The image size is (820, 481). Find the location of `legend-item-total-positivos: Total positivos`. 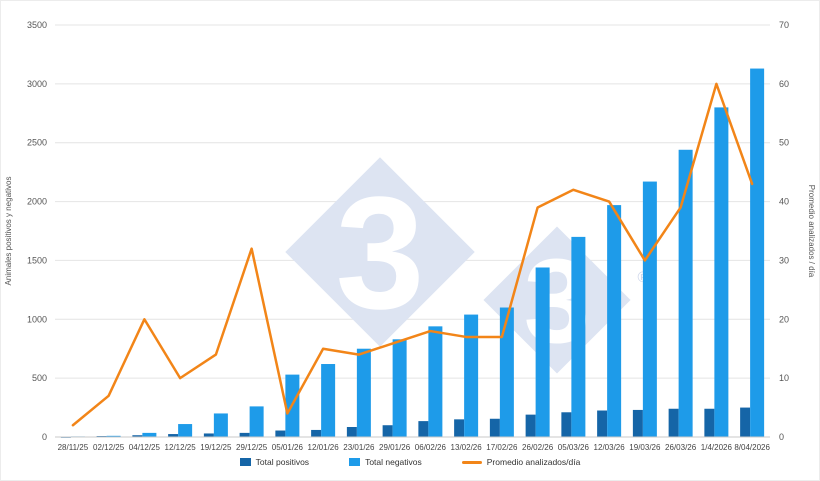

legend-item-total-positivos: Total positivos is located at coordinates (274, 462).